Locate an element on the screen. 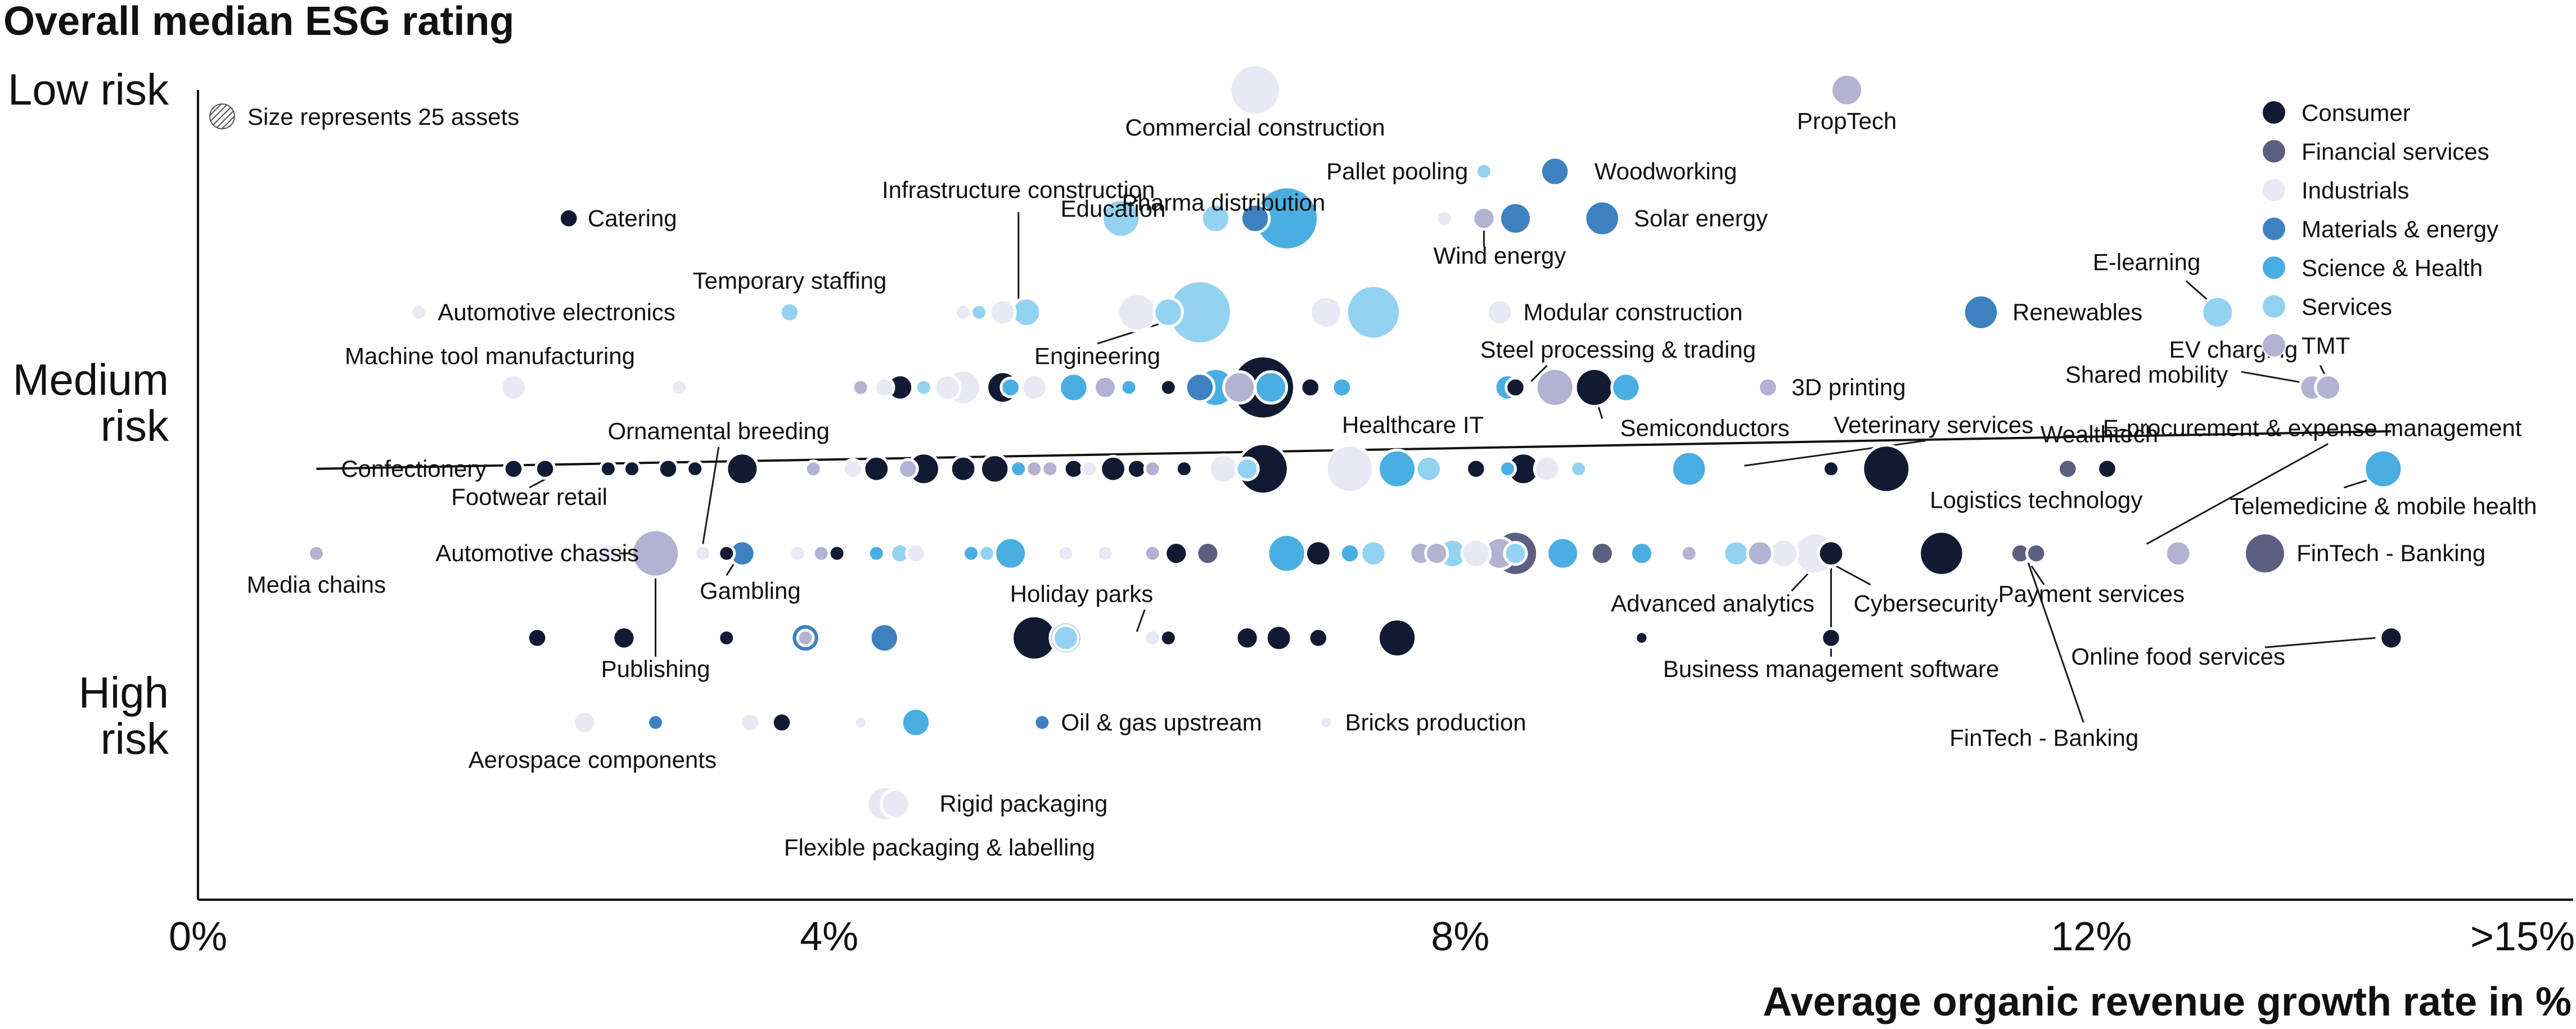  annotation-commercial-construction: Commercial construction is located at coordinates (1255, 128).